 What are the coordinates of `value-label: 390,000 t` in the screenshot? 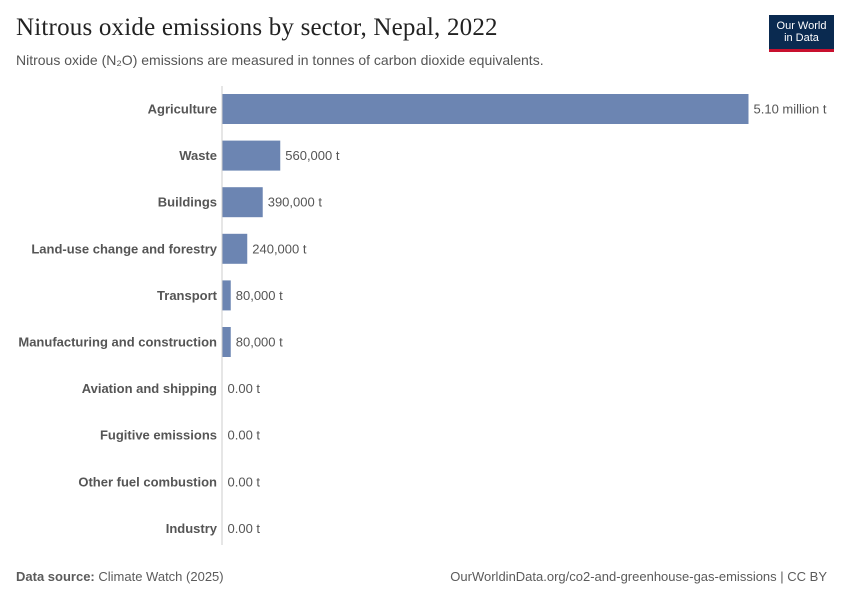 It's located at (295, 202).